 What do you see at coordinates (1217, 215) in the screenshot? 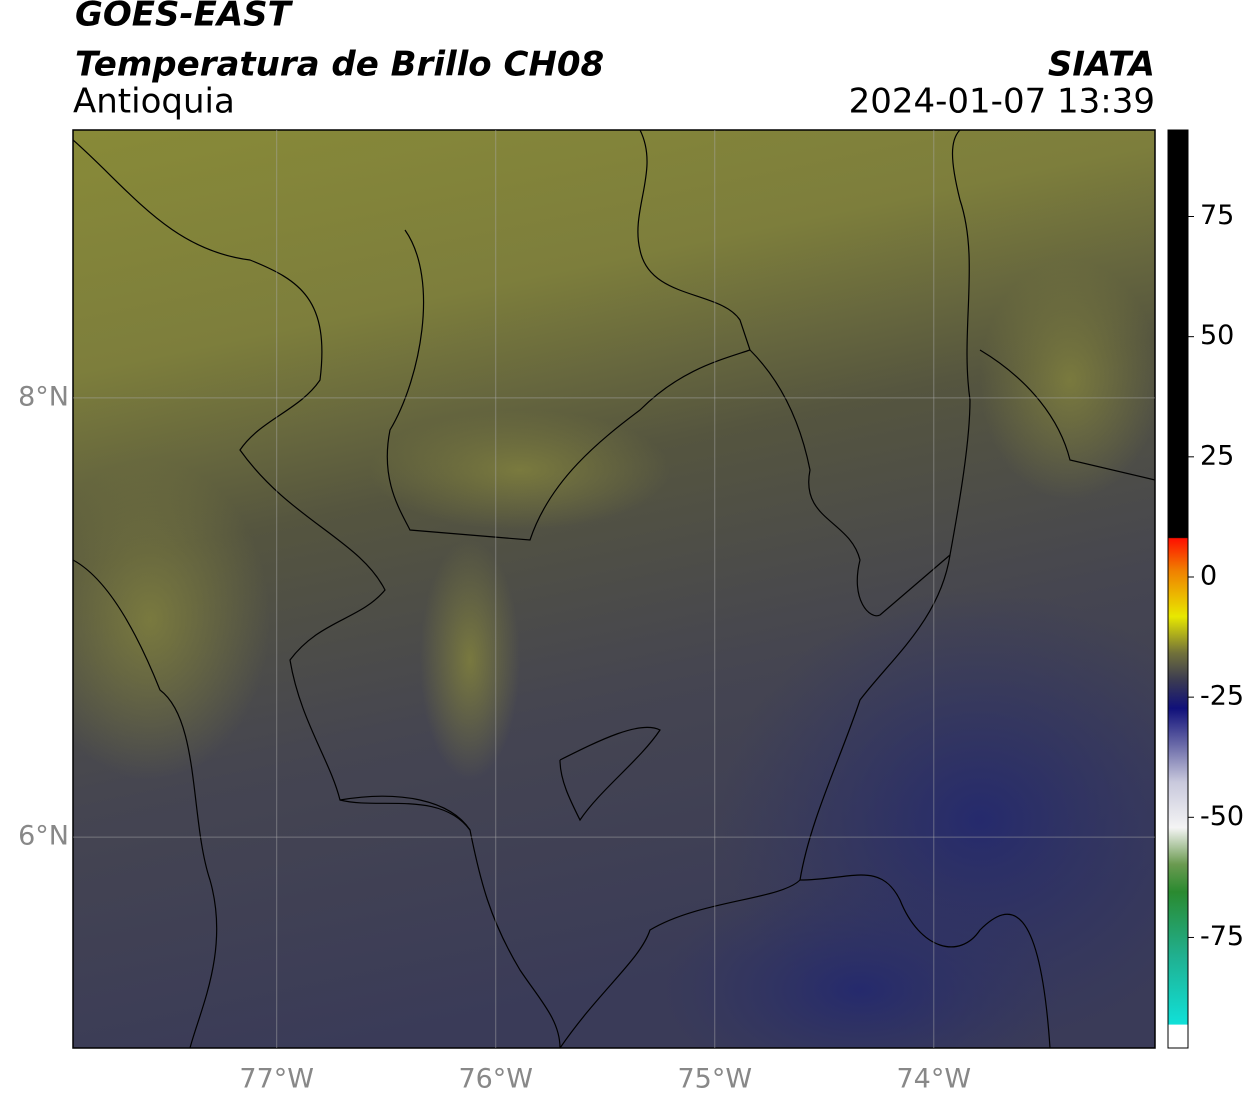
I see `colorbar-tick-label: 75` at bounding box center [1217, 215].